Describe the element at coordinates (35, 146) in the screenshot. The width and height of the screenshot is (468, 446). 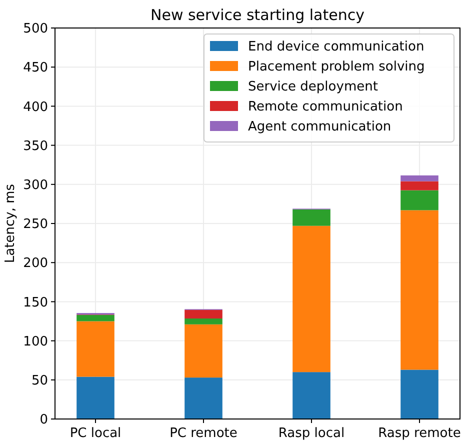
I see `y-tick-label: 350` at that location.